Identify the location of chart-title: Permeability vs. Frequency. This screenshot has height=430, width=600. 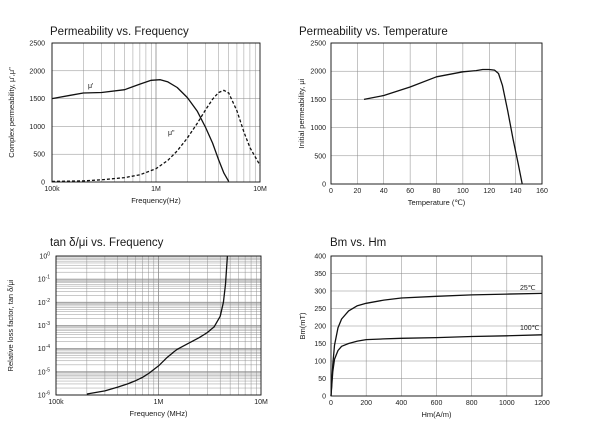
(119, 32).